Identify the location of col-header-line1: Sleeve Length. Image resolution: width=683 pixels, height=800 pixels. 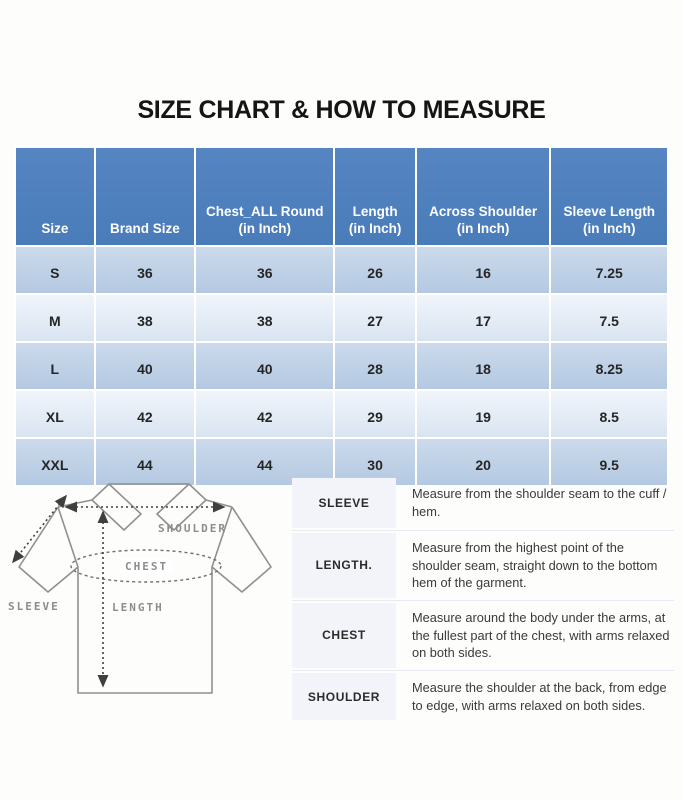
(609, 212).